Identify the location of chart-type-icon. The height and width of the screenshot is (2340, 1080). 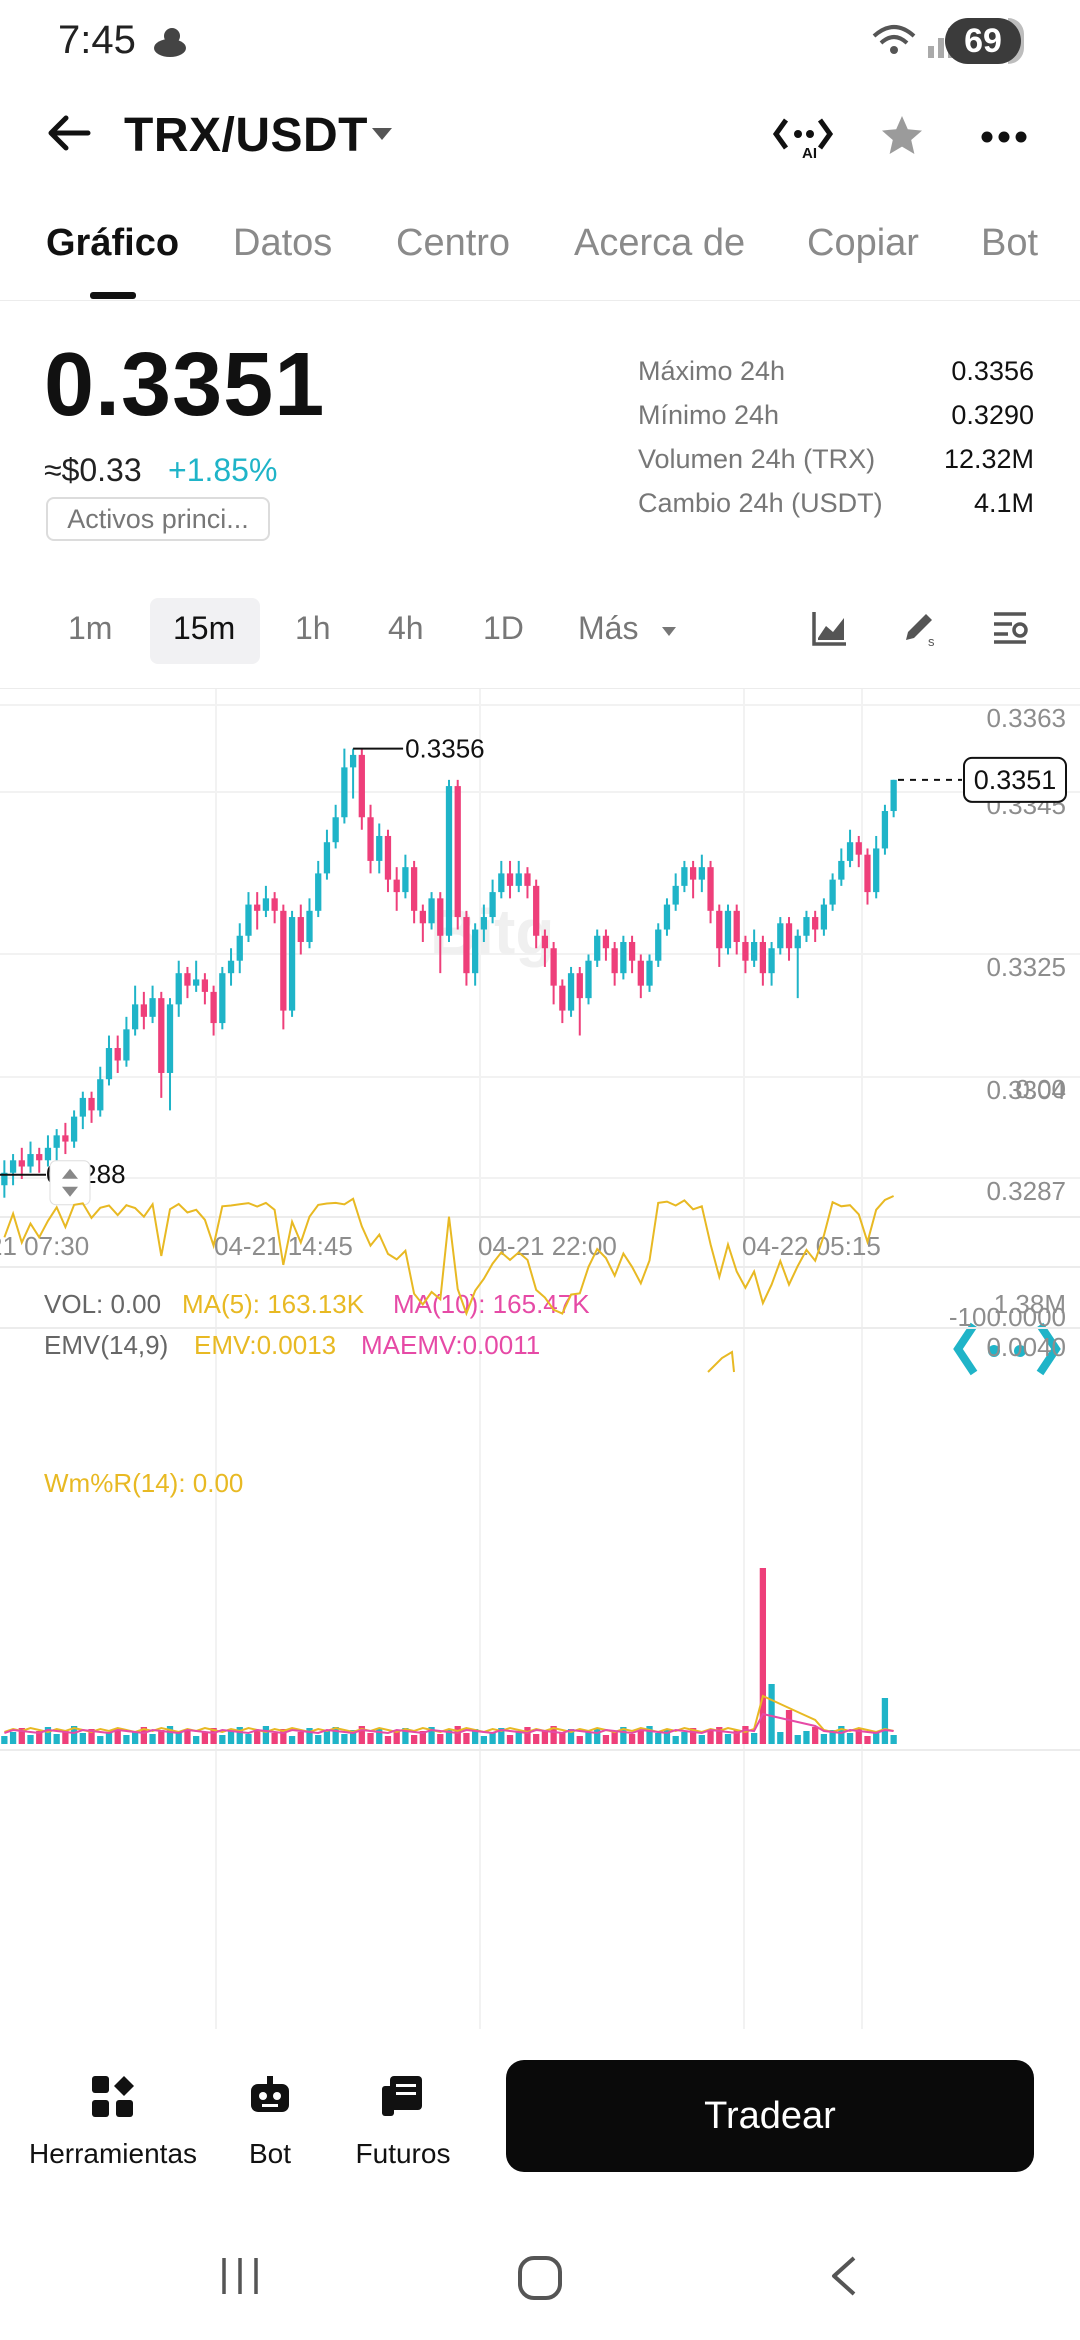
(830, 630).